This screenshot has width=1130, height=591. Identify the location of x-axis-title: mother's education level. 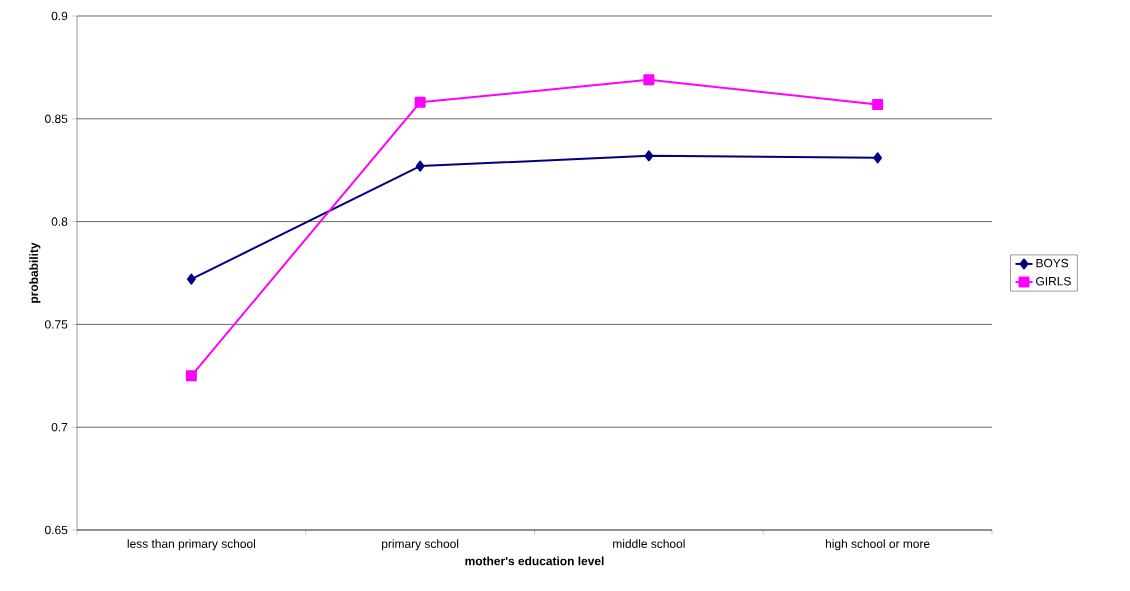
(534, 561).